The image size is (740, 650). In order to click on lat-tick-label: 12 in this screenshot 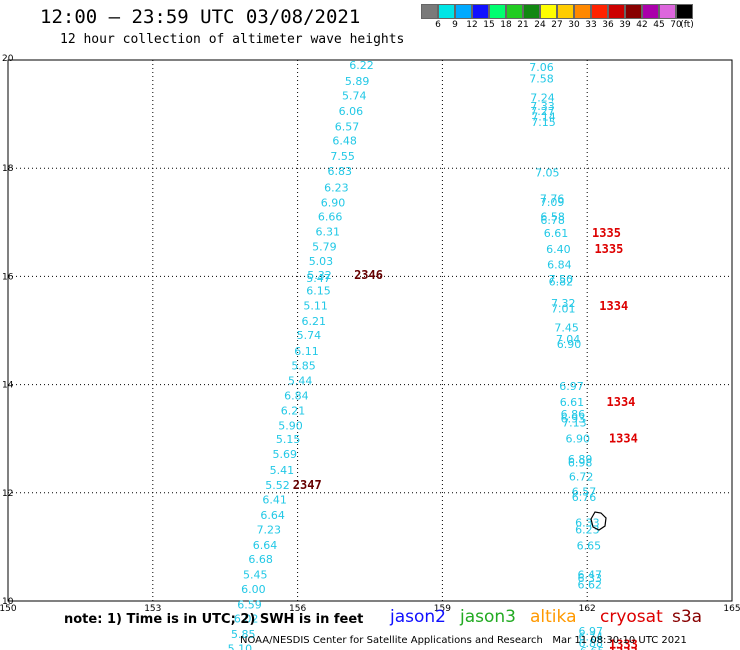, I will do `click(7, 494)`.